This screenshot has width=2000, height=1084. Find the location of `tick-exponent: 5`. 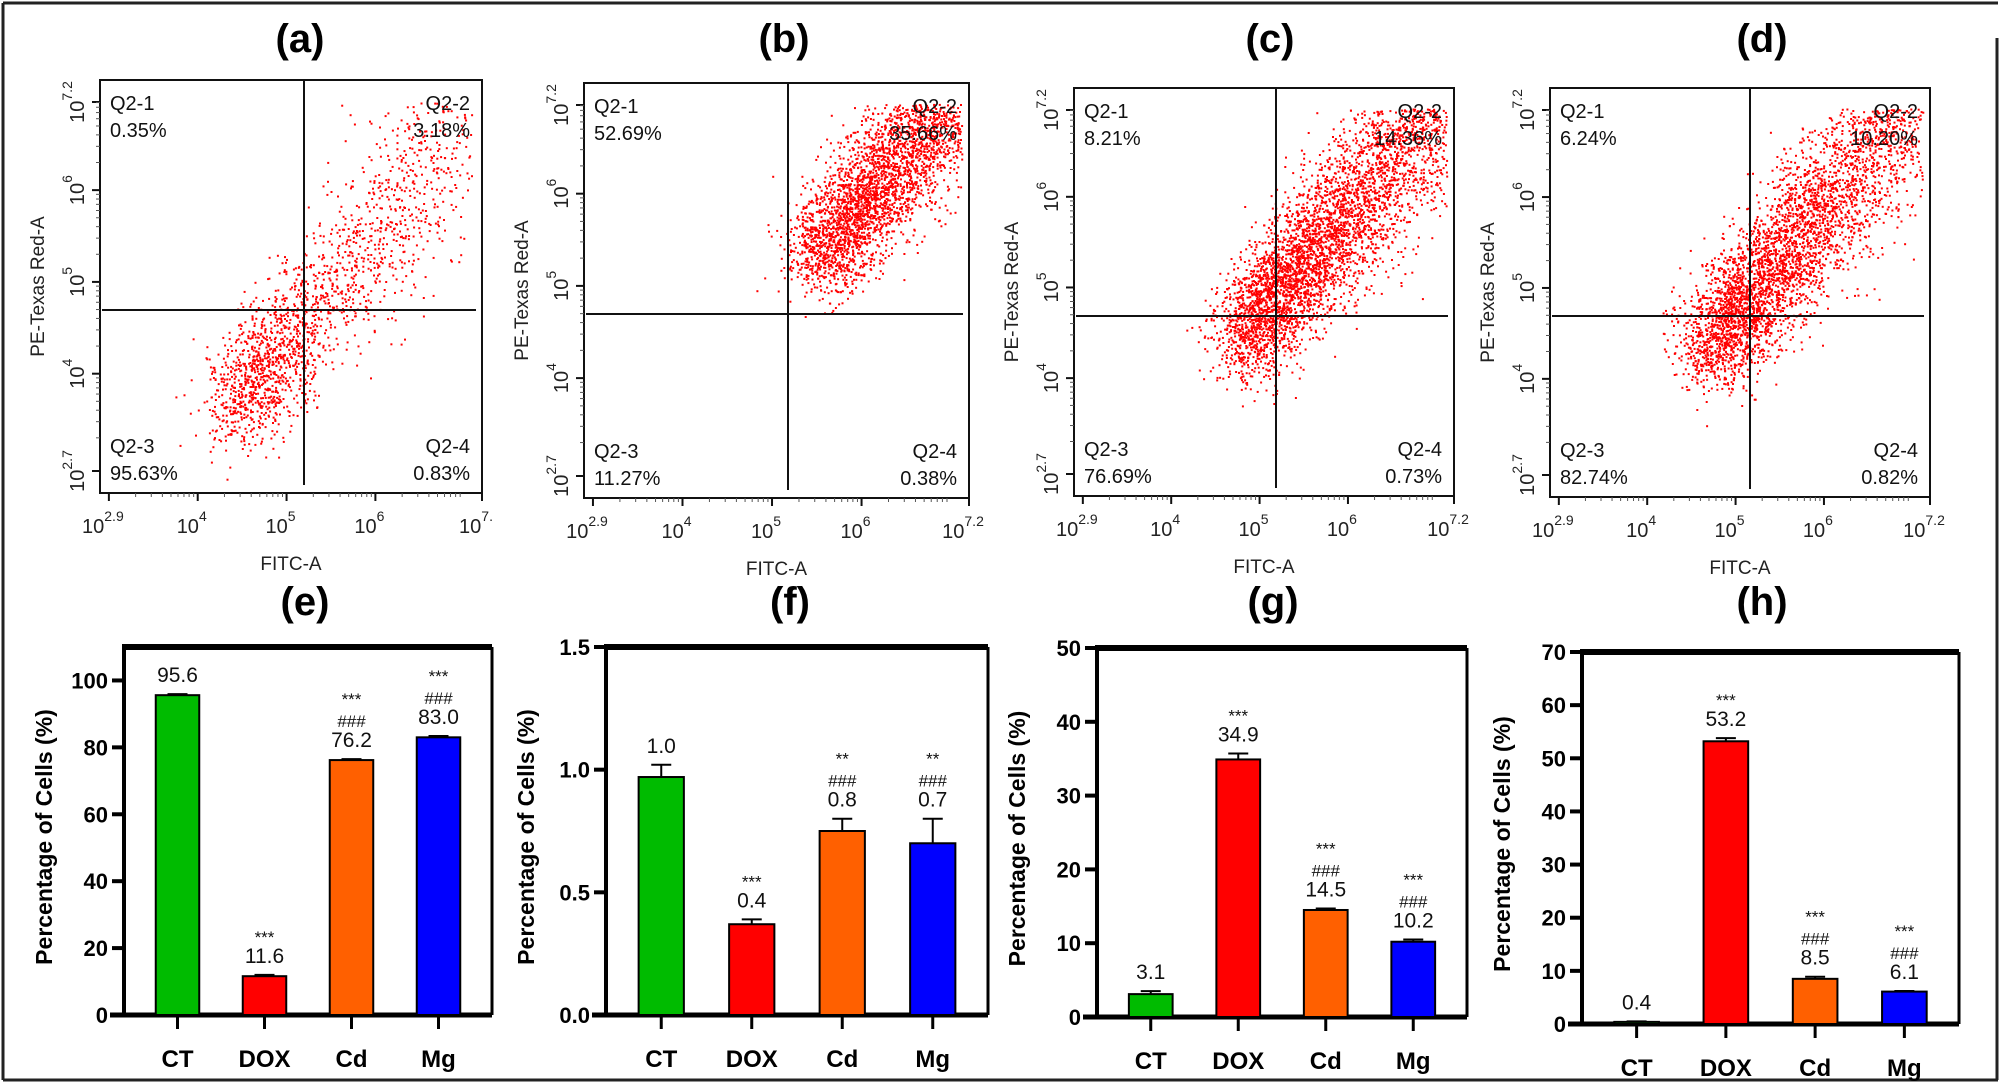

tick-exponent: 5 is located at coordinates (777, 521).